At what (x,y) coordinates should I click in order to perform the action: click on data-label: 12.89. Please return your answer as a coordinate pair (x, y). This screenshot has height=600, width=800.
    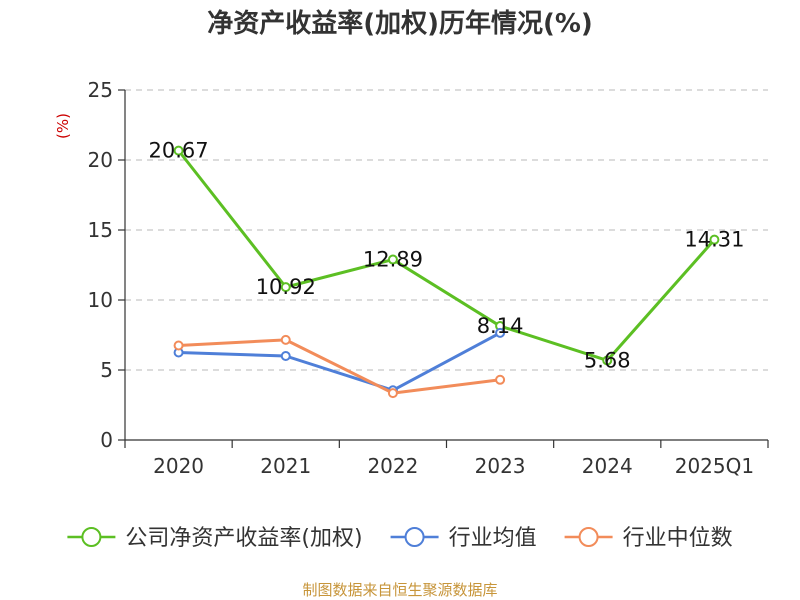
    Looking at the image, I should click on (393, 260).